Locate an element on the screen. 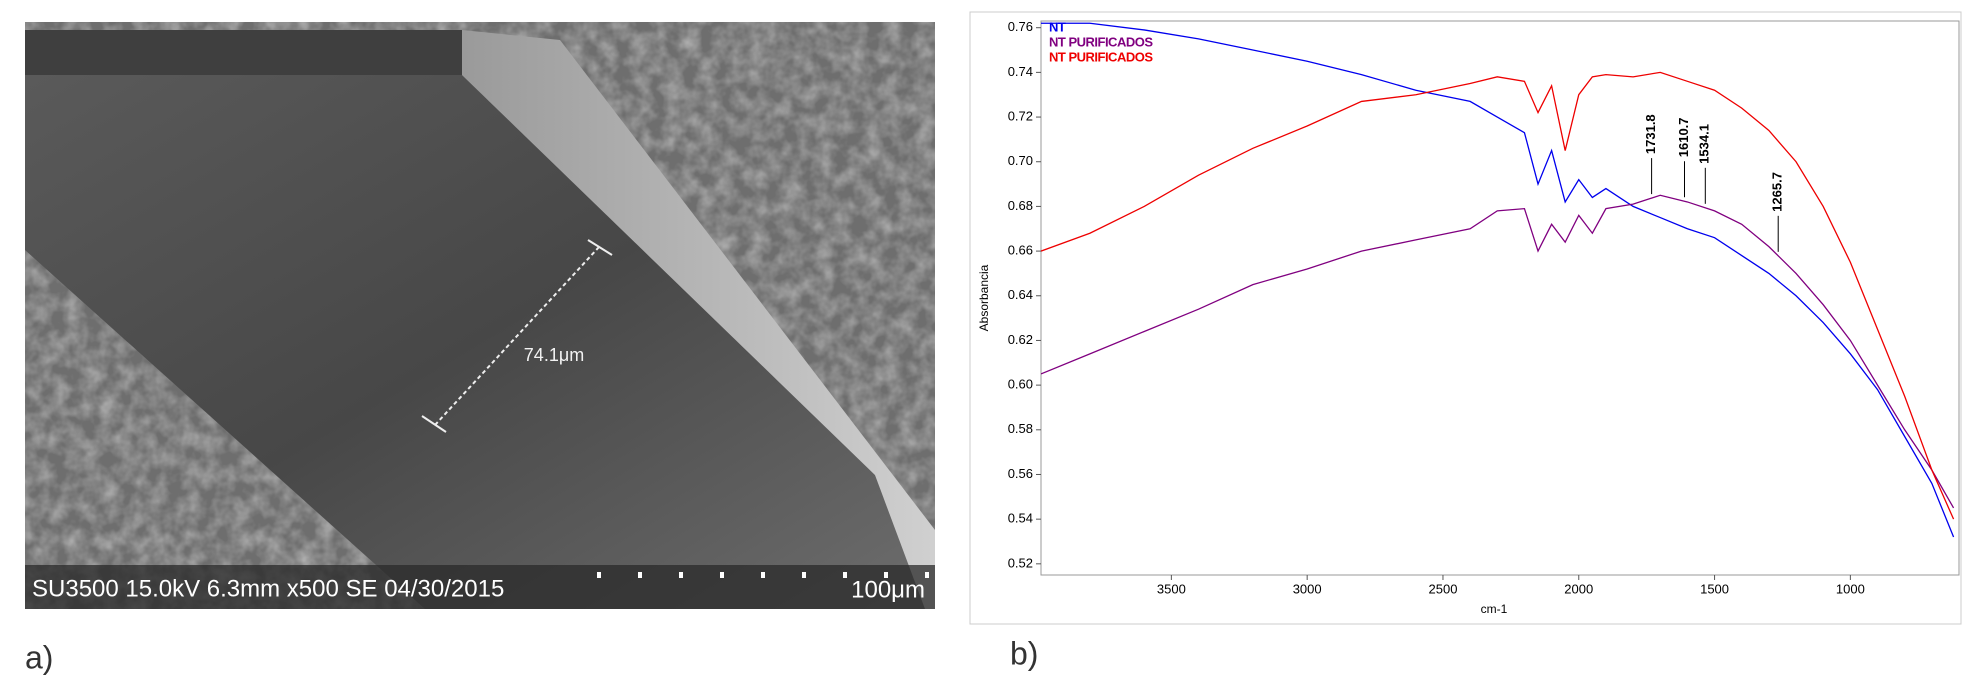 The width and height of the screenshot is (1962, 680). caption: SU3500 15.0kV 6.3mm x500 SE 04/30/2015 is located at coordinates (268, 588).